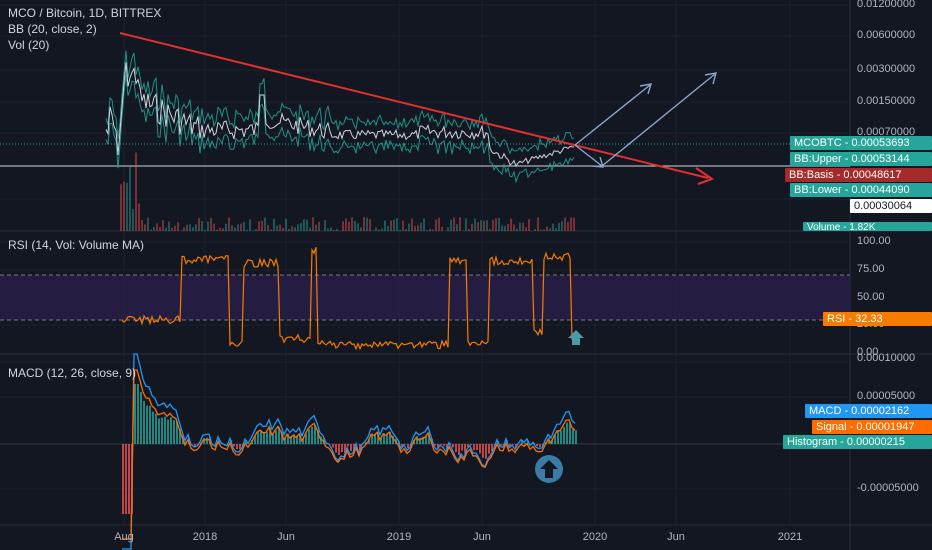 Image resolution: width=932 pixels, height=550 pixels. Describe the element at coordinates (595, 537) in the screenshot. I see `time-axis-label: 2020` at that location.